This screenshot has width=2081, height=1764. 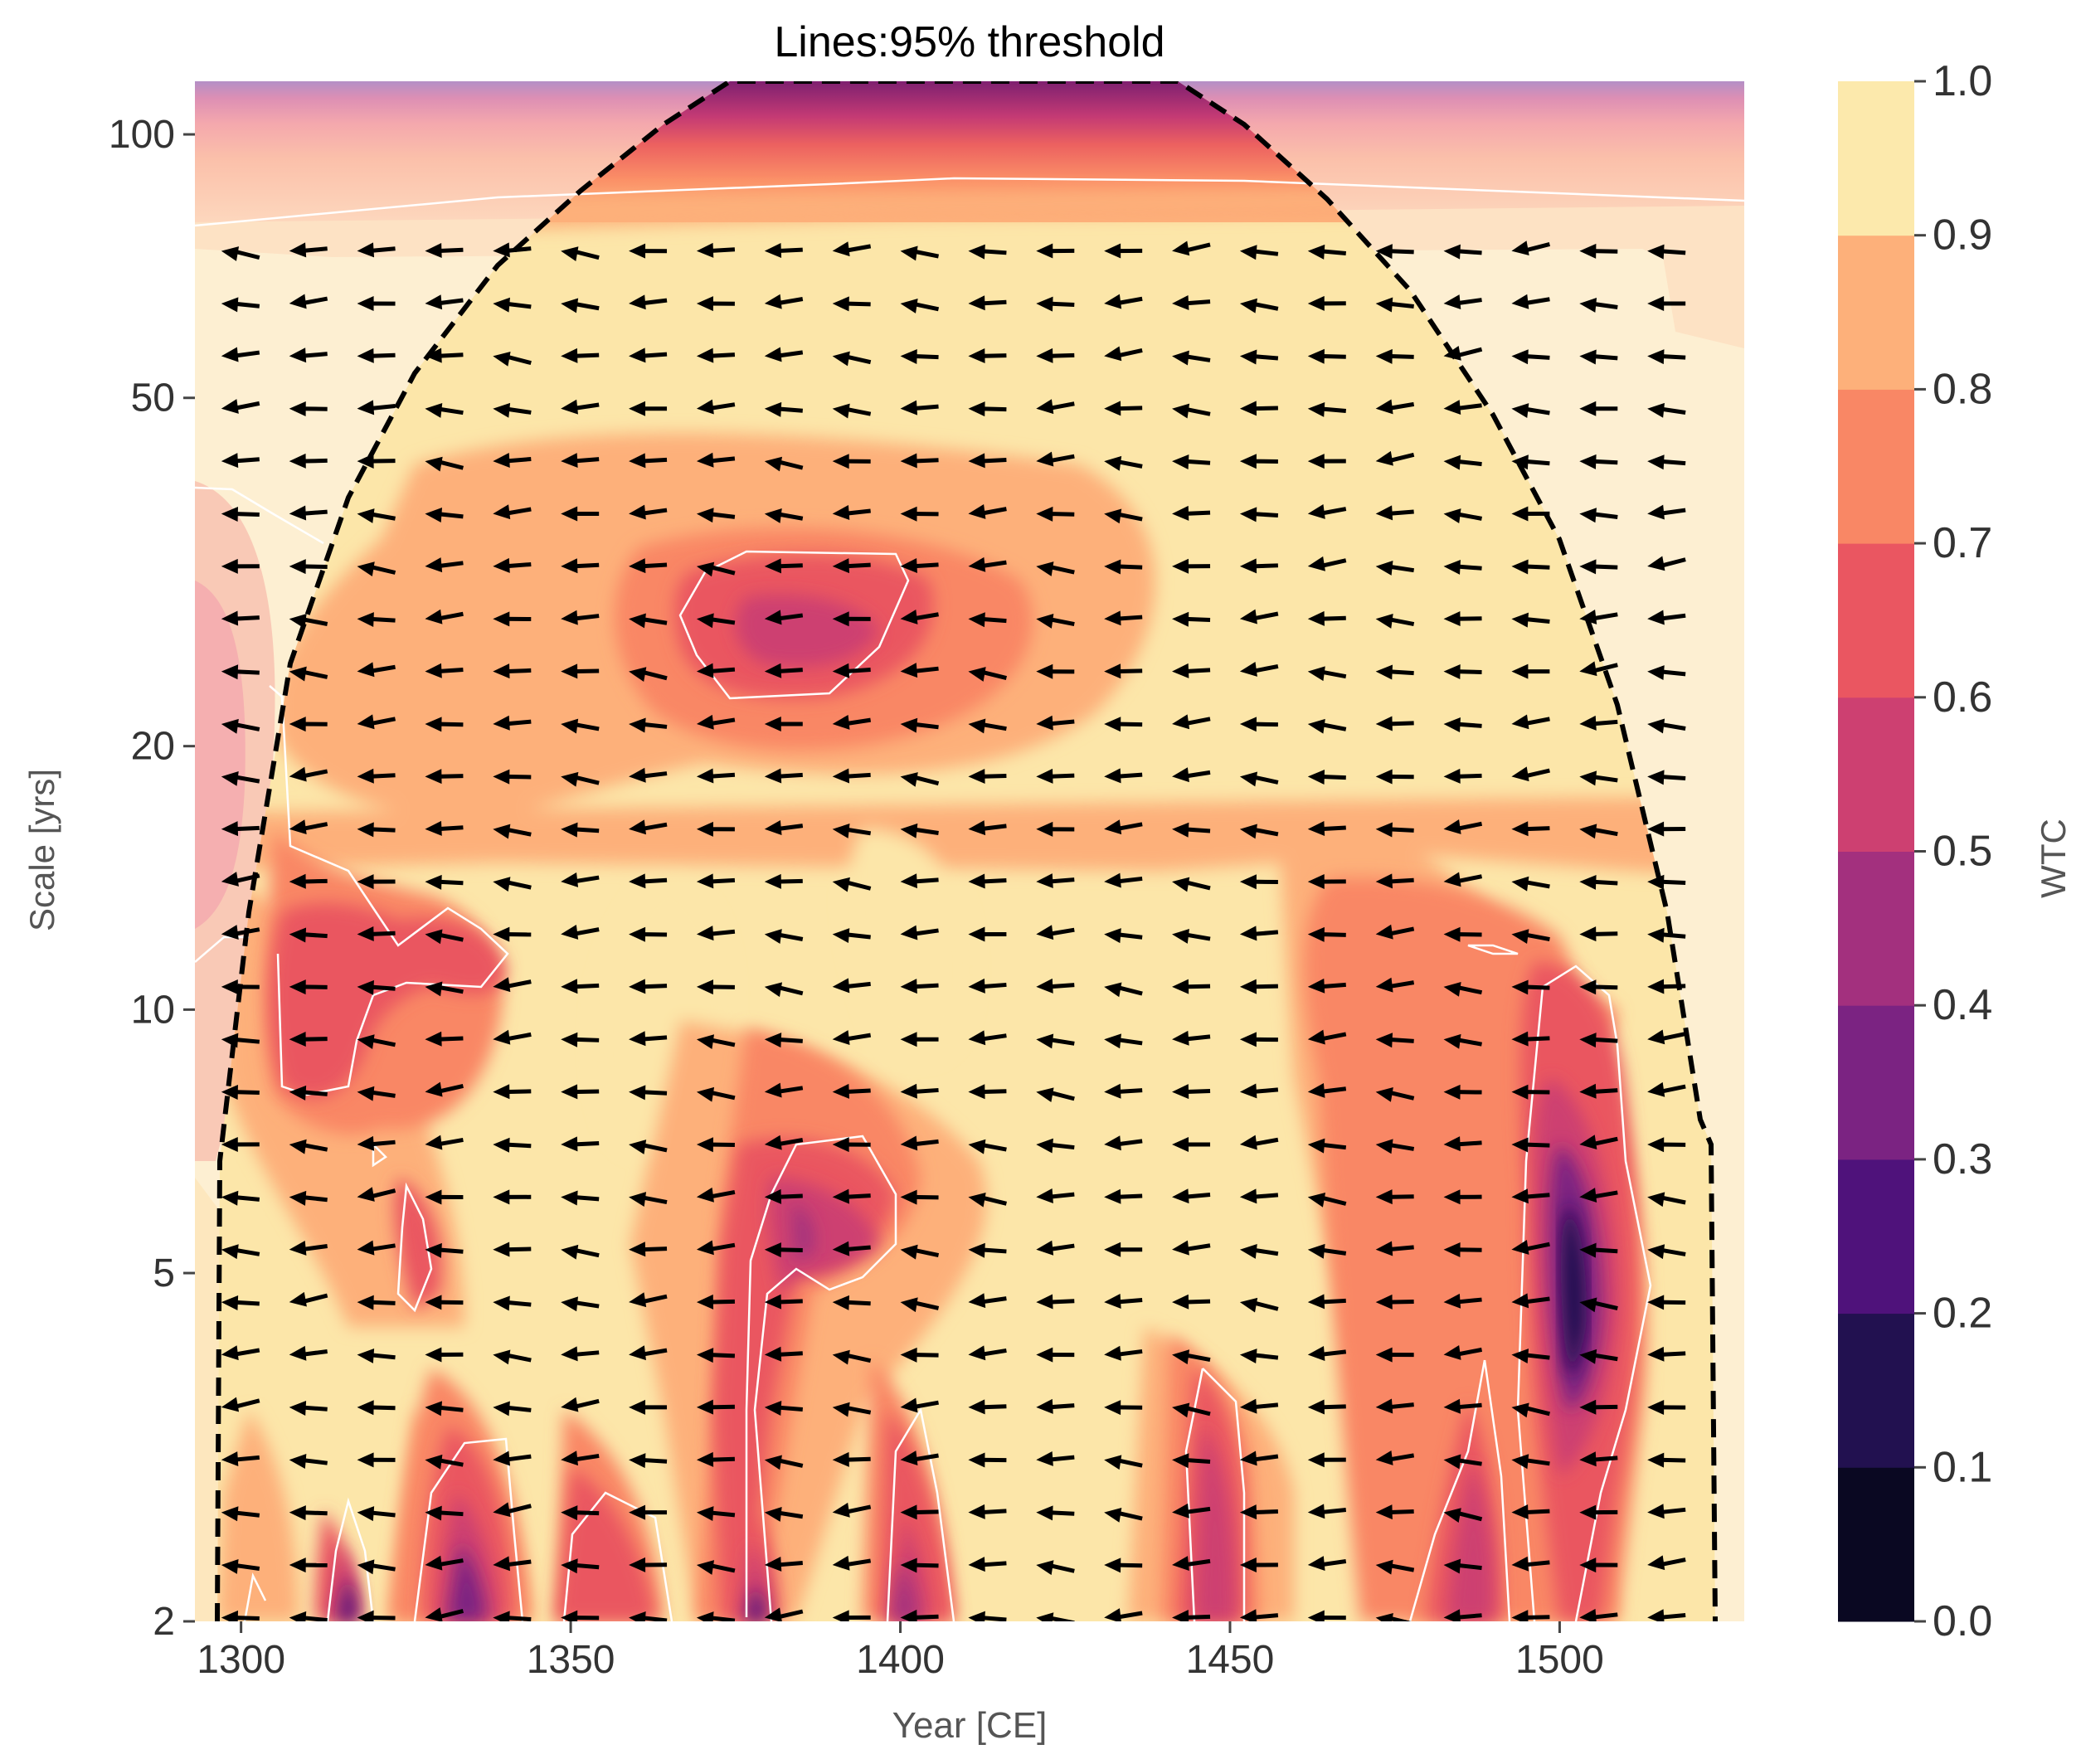 I want to click on colorbar-tick-label: 0.8, so click(x=1962, y=389).